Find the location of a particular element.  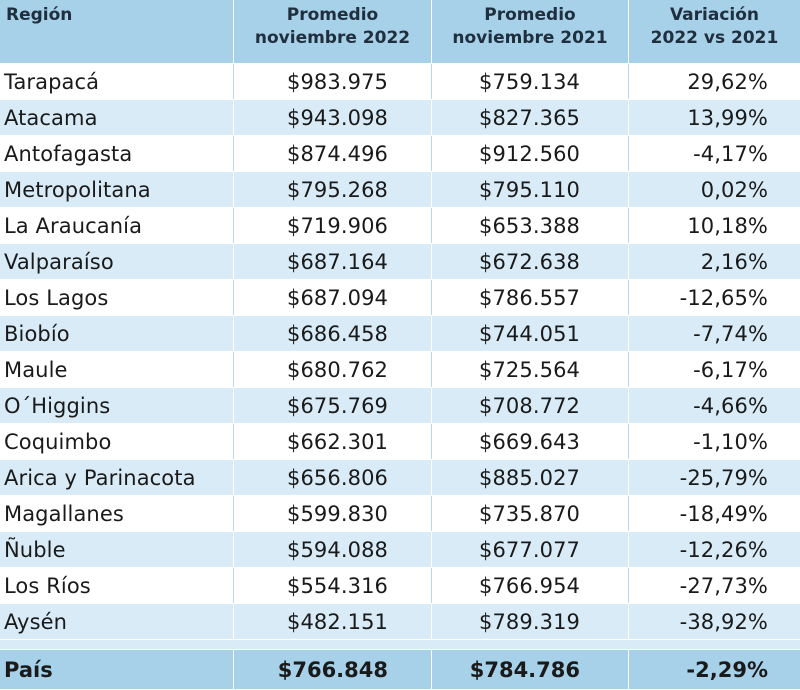

table-row: Ñuble $594.088 $677.077 -12,26% is located at coordinates (400, 550).